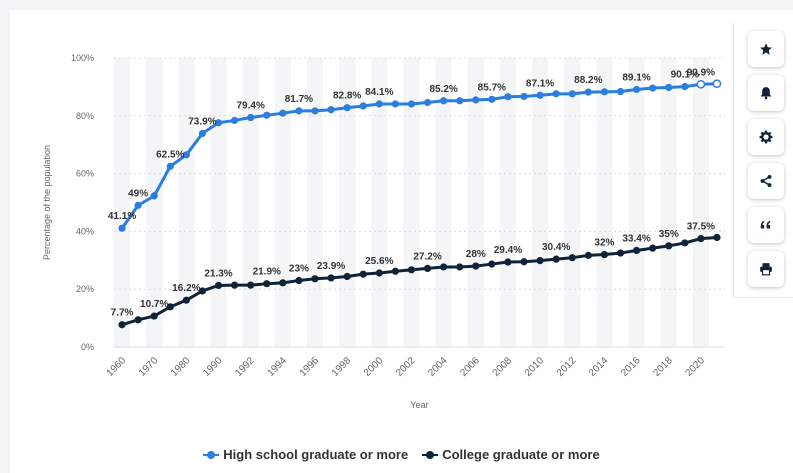 This screenshot has width=793, height=473. Describe the element at coordinates (406, 367) in the screenshot. I see `x-tick-label: 2002` at that location.